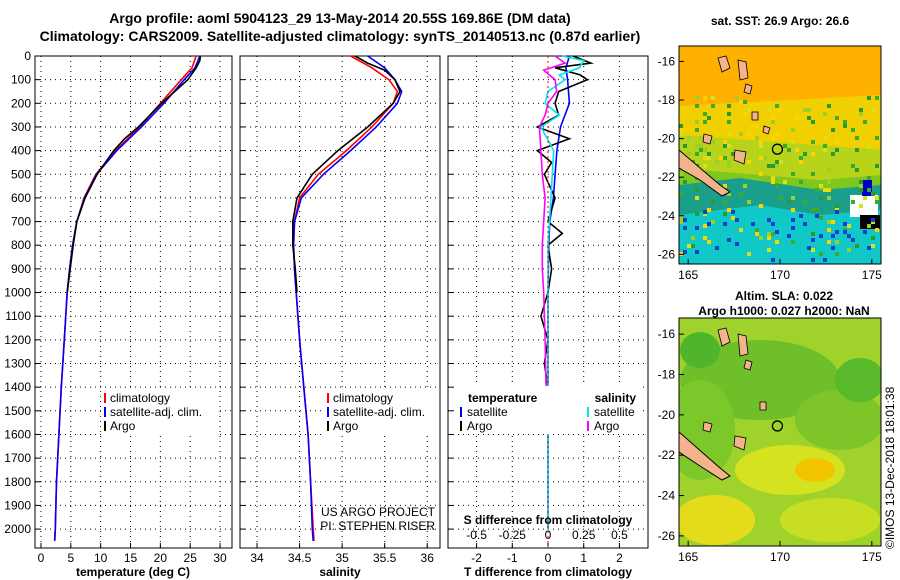 This screenshot has width=900, height=580. Describe the element at coordinates (161, 558) in the screenshot. I see `x-tick-label: 20` at that location.